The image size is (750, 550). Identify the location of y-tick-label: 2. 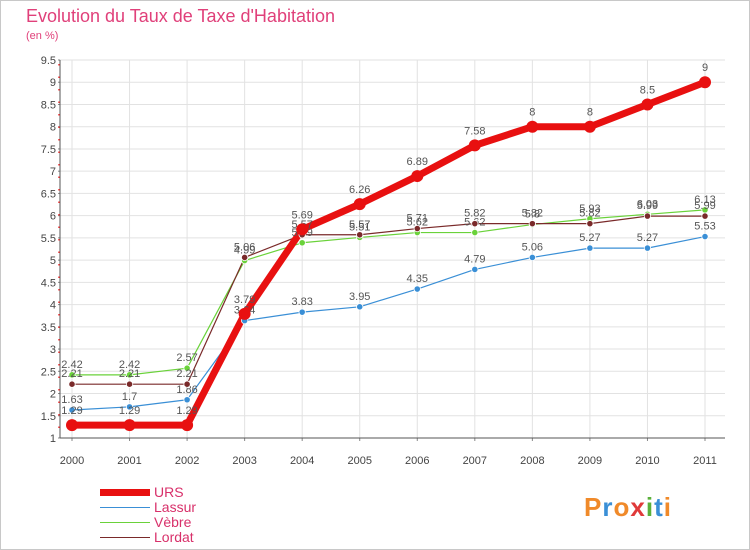
(53, 395).